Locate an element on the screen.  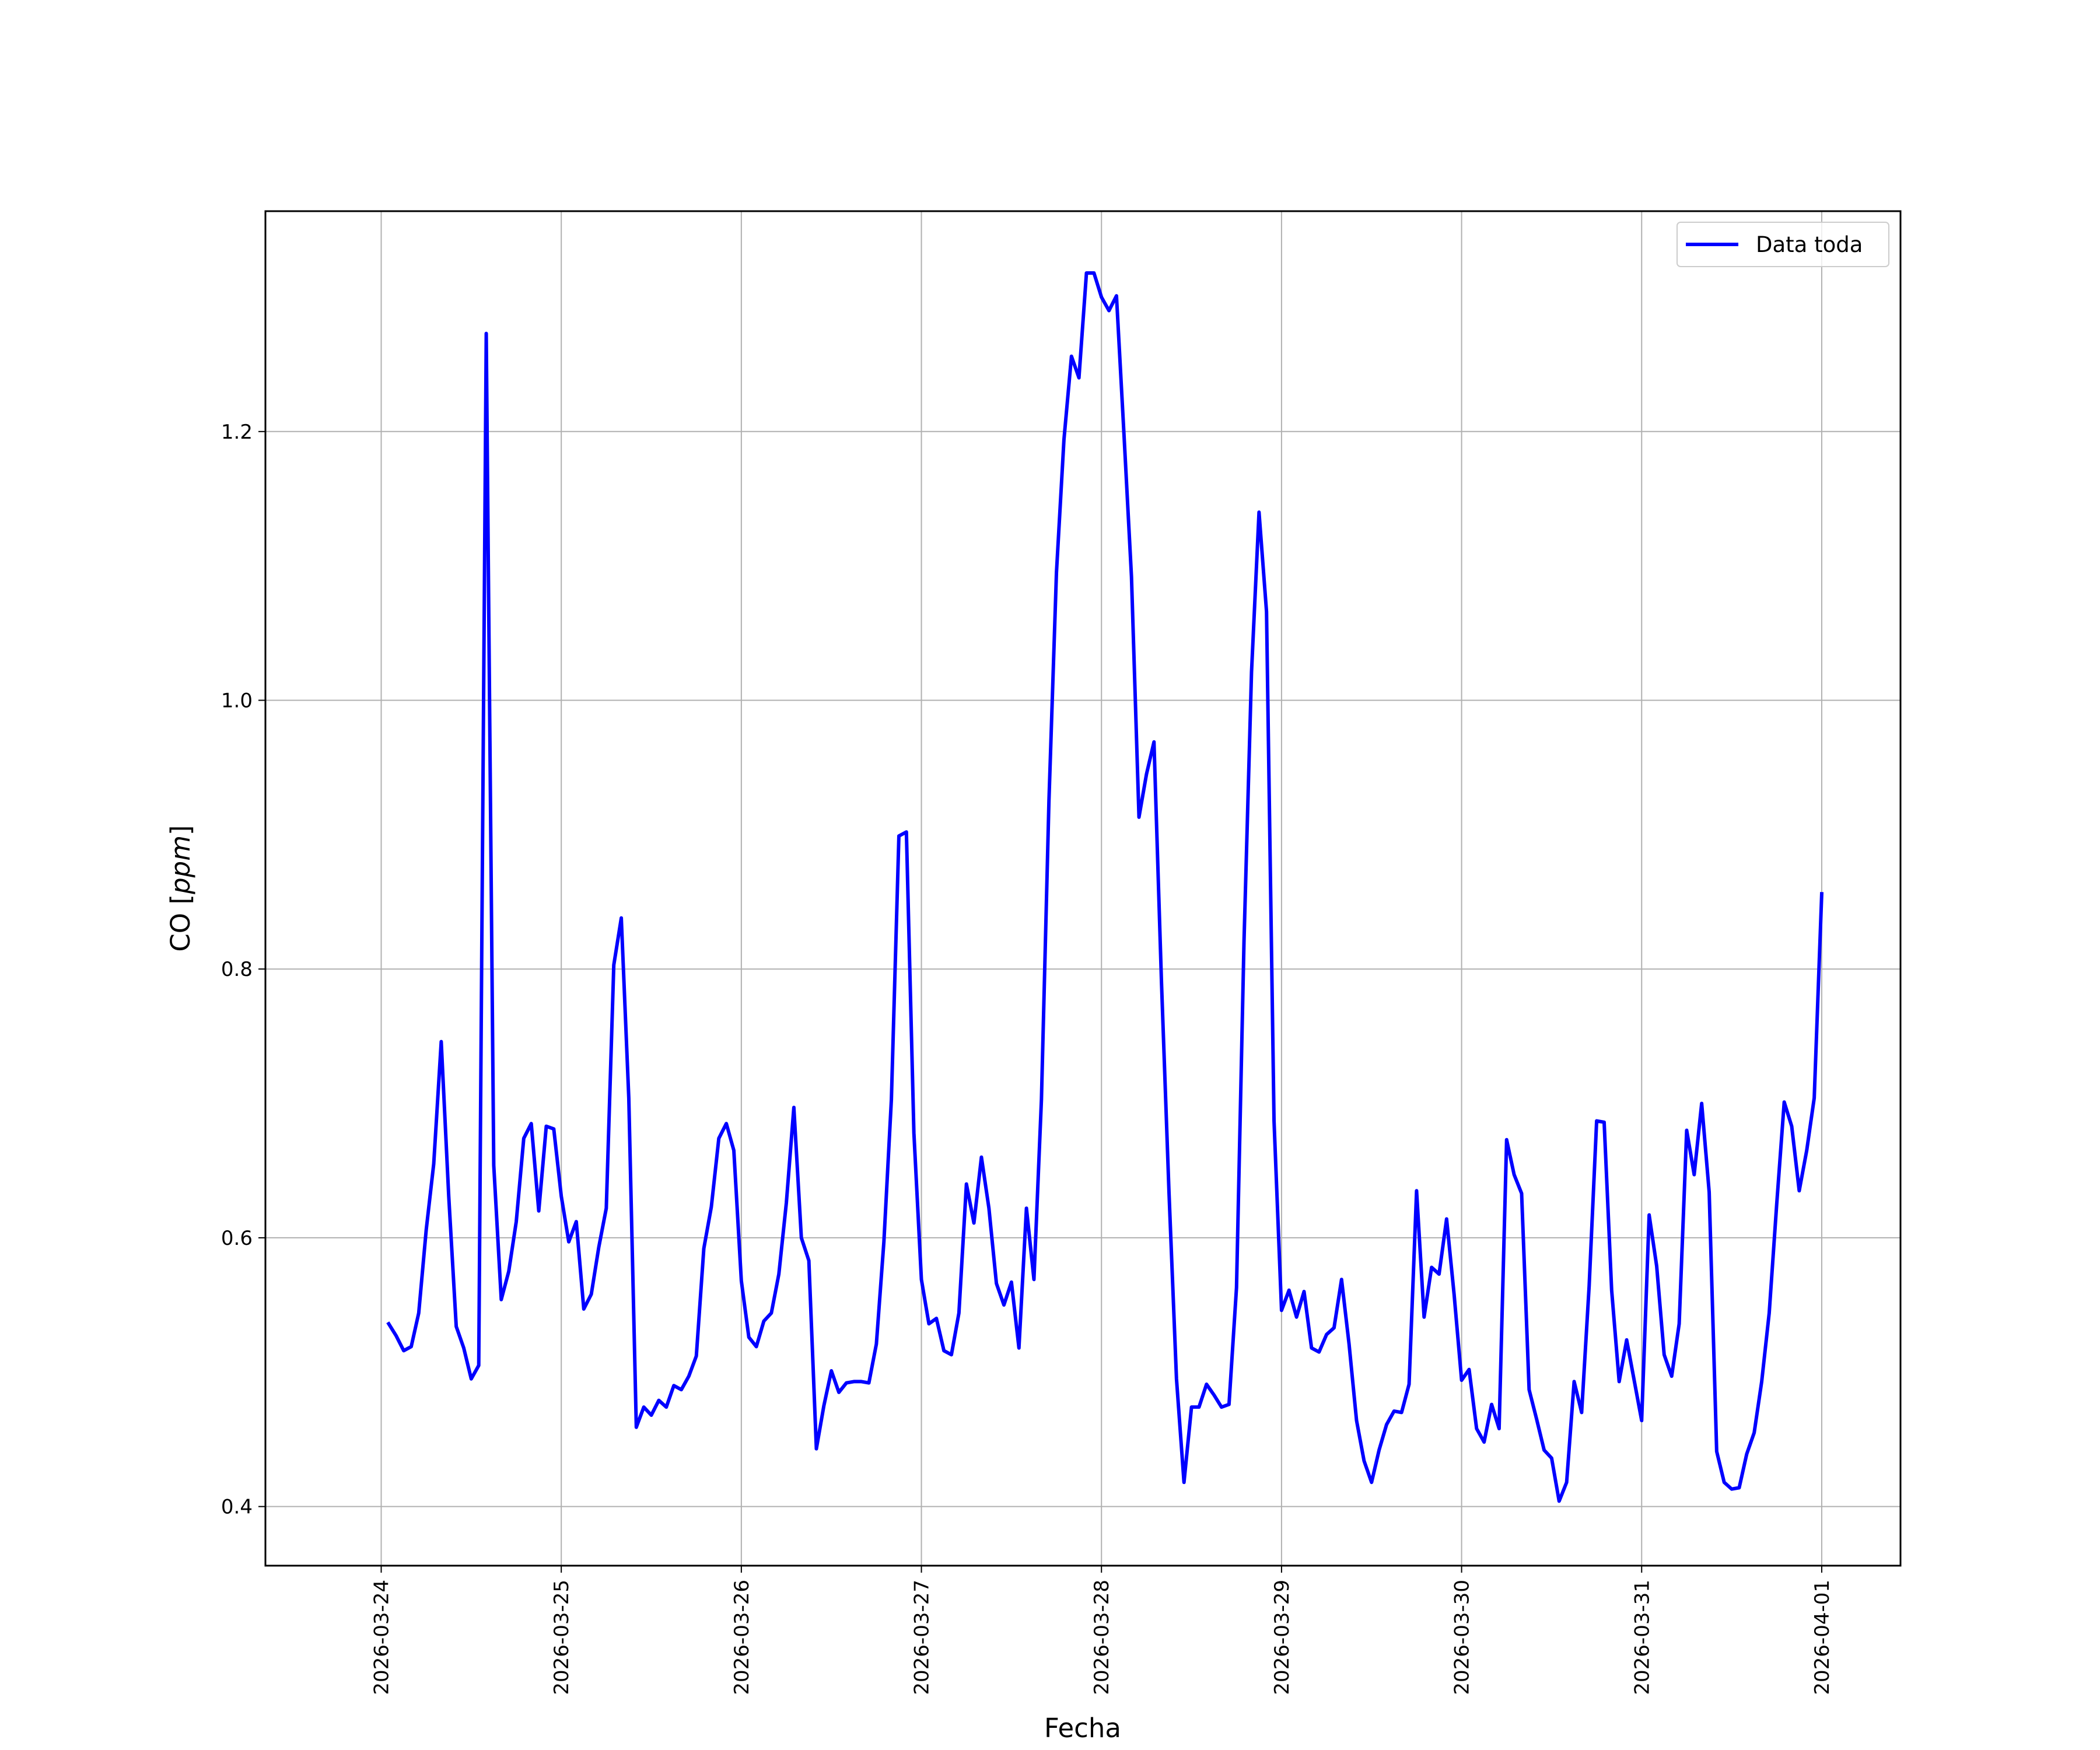
legend-label: Data toda is located at coordinates (1810, 244).